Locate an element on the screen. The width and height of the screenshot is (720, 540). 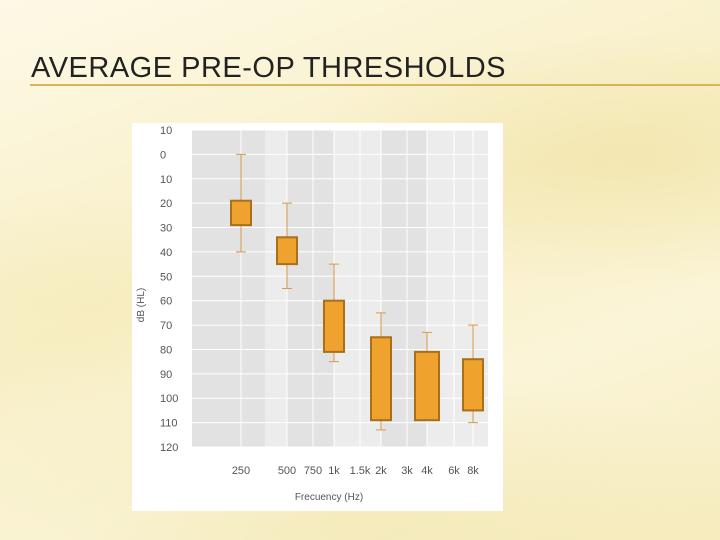
title-underline is located at coordinates (375, 85).